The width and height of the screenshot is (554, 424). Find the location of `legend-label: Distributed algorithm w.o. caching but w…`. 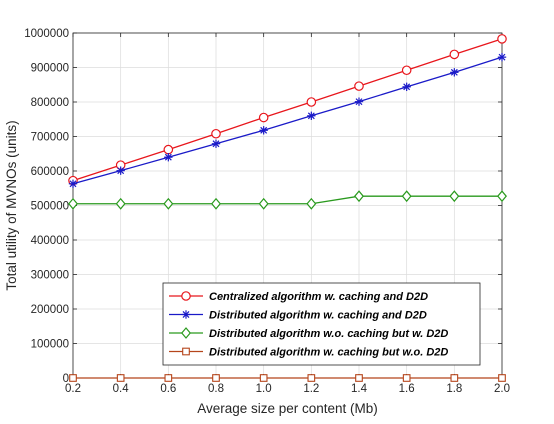

legend-label: Distributed algorithm w.o. caching but w… is located at coordinates (328, 334).